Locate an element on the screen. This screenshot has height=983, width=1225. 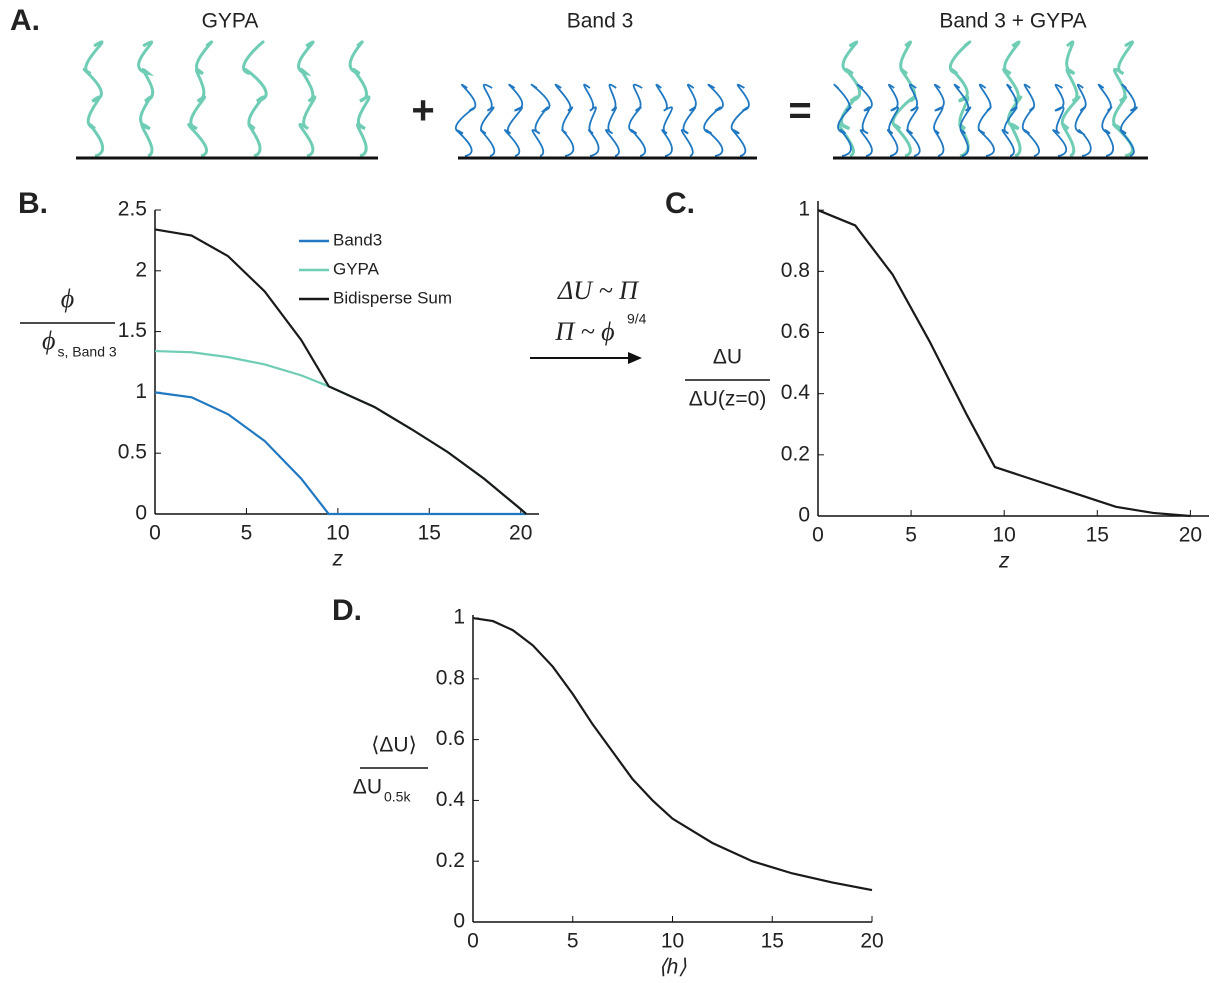
diagram-title: Band 3 + GYPA is located at coordinates (1012, 21).